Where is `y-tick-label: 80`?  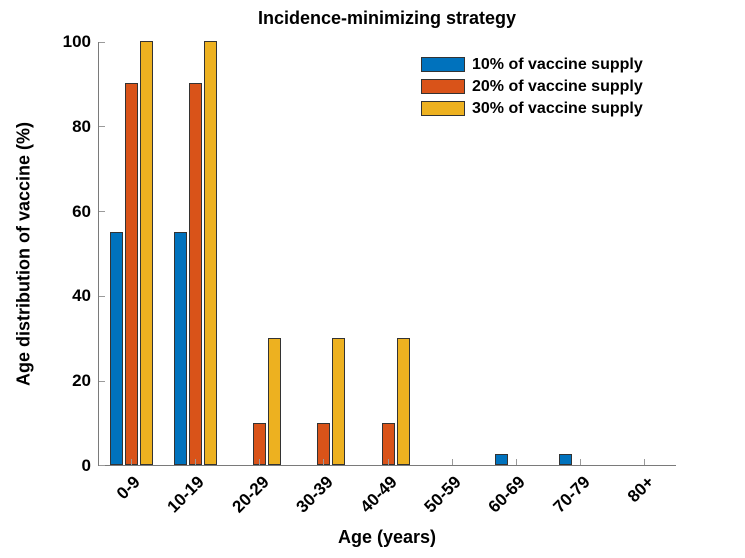
y-tick-label: 80 is located at coordinates (81, 126).